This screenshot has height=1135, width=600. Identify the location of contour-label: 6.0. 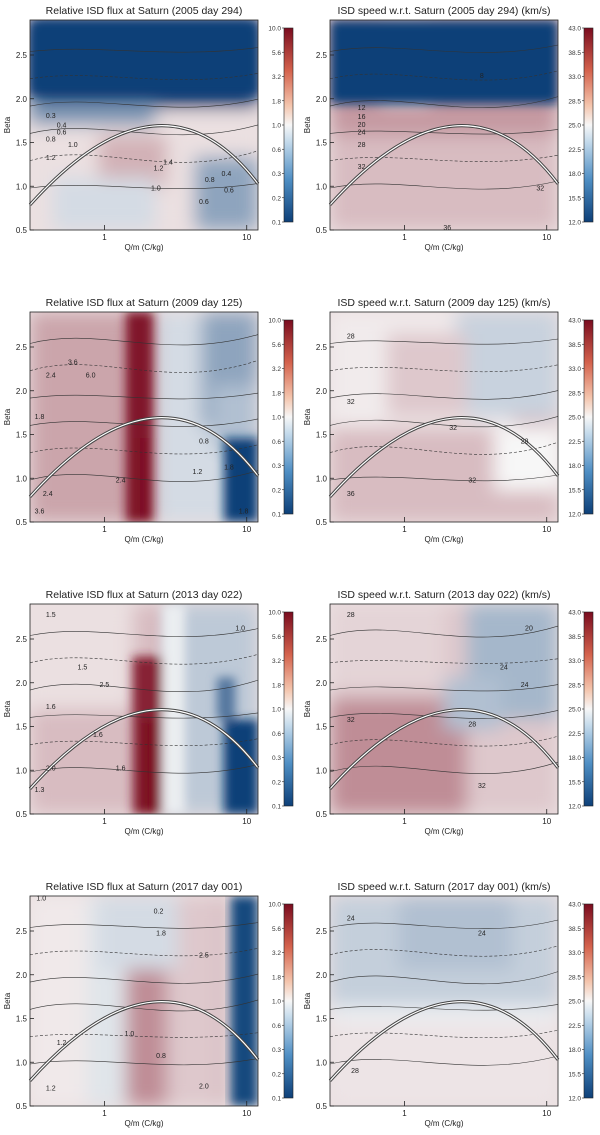
(91, 376).